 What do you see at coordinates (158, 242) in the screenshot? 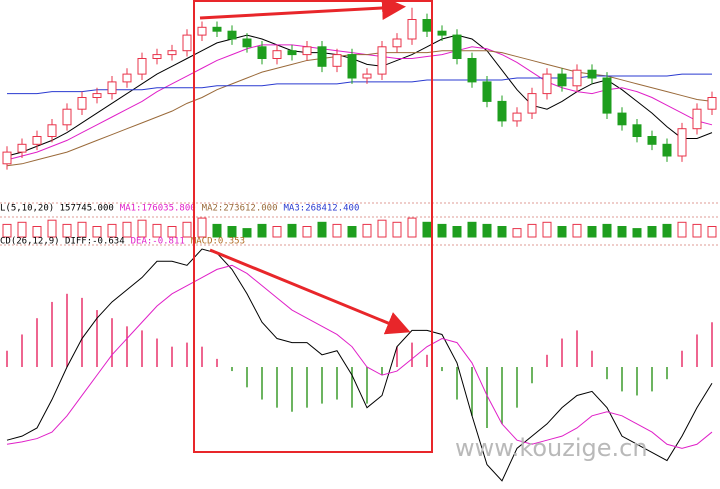
I see `header-label: DEA:-0.811` at bounding box center [158, 242].